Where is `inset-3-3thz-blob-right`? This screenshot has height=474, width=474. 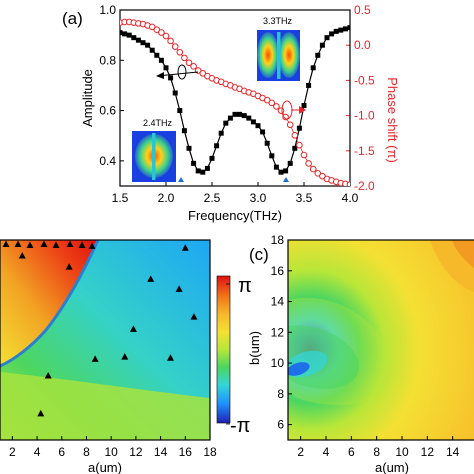
inset-3-3thz-blob-right is located at coordinates (289, 55).